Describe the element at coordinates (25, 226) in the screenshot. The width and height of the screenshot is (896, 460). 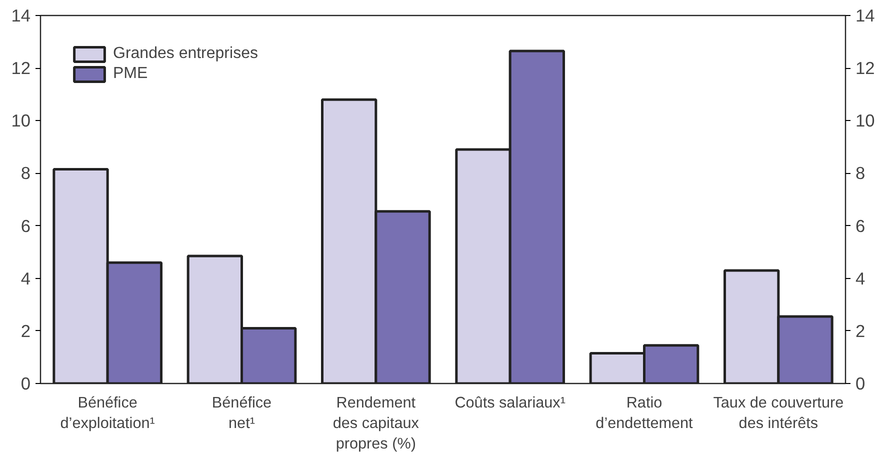
I see `y-tick-label: 6` at that location.